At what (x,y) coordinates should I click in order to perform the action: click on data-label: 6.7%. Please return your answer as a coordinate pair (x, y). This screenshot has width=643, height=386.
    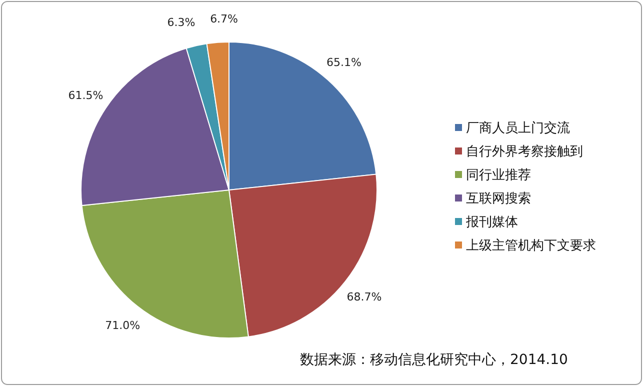
    Looking at the image, I should click on (224, 19).